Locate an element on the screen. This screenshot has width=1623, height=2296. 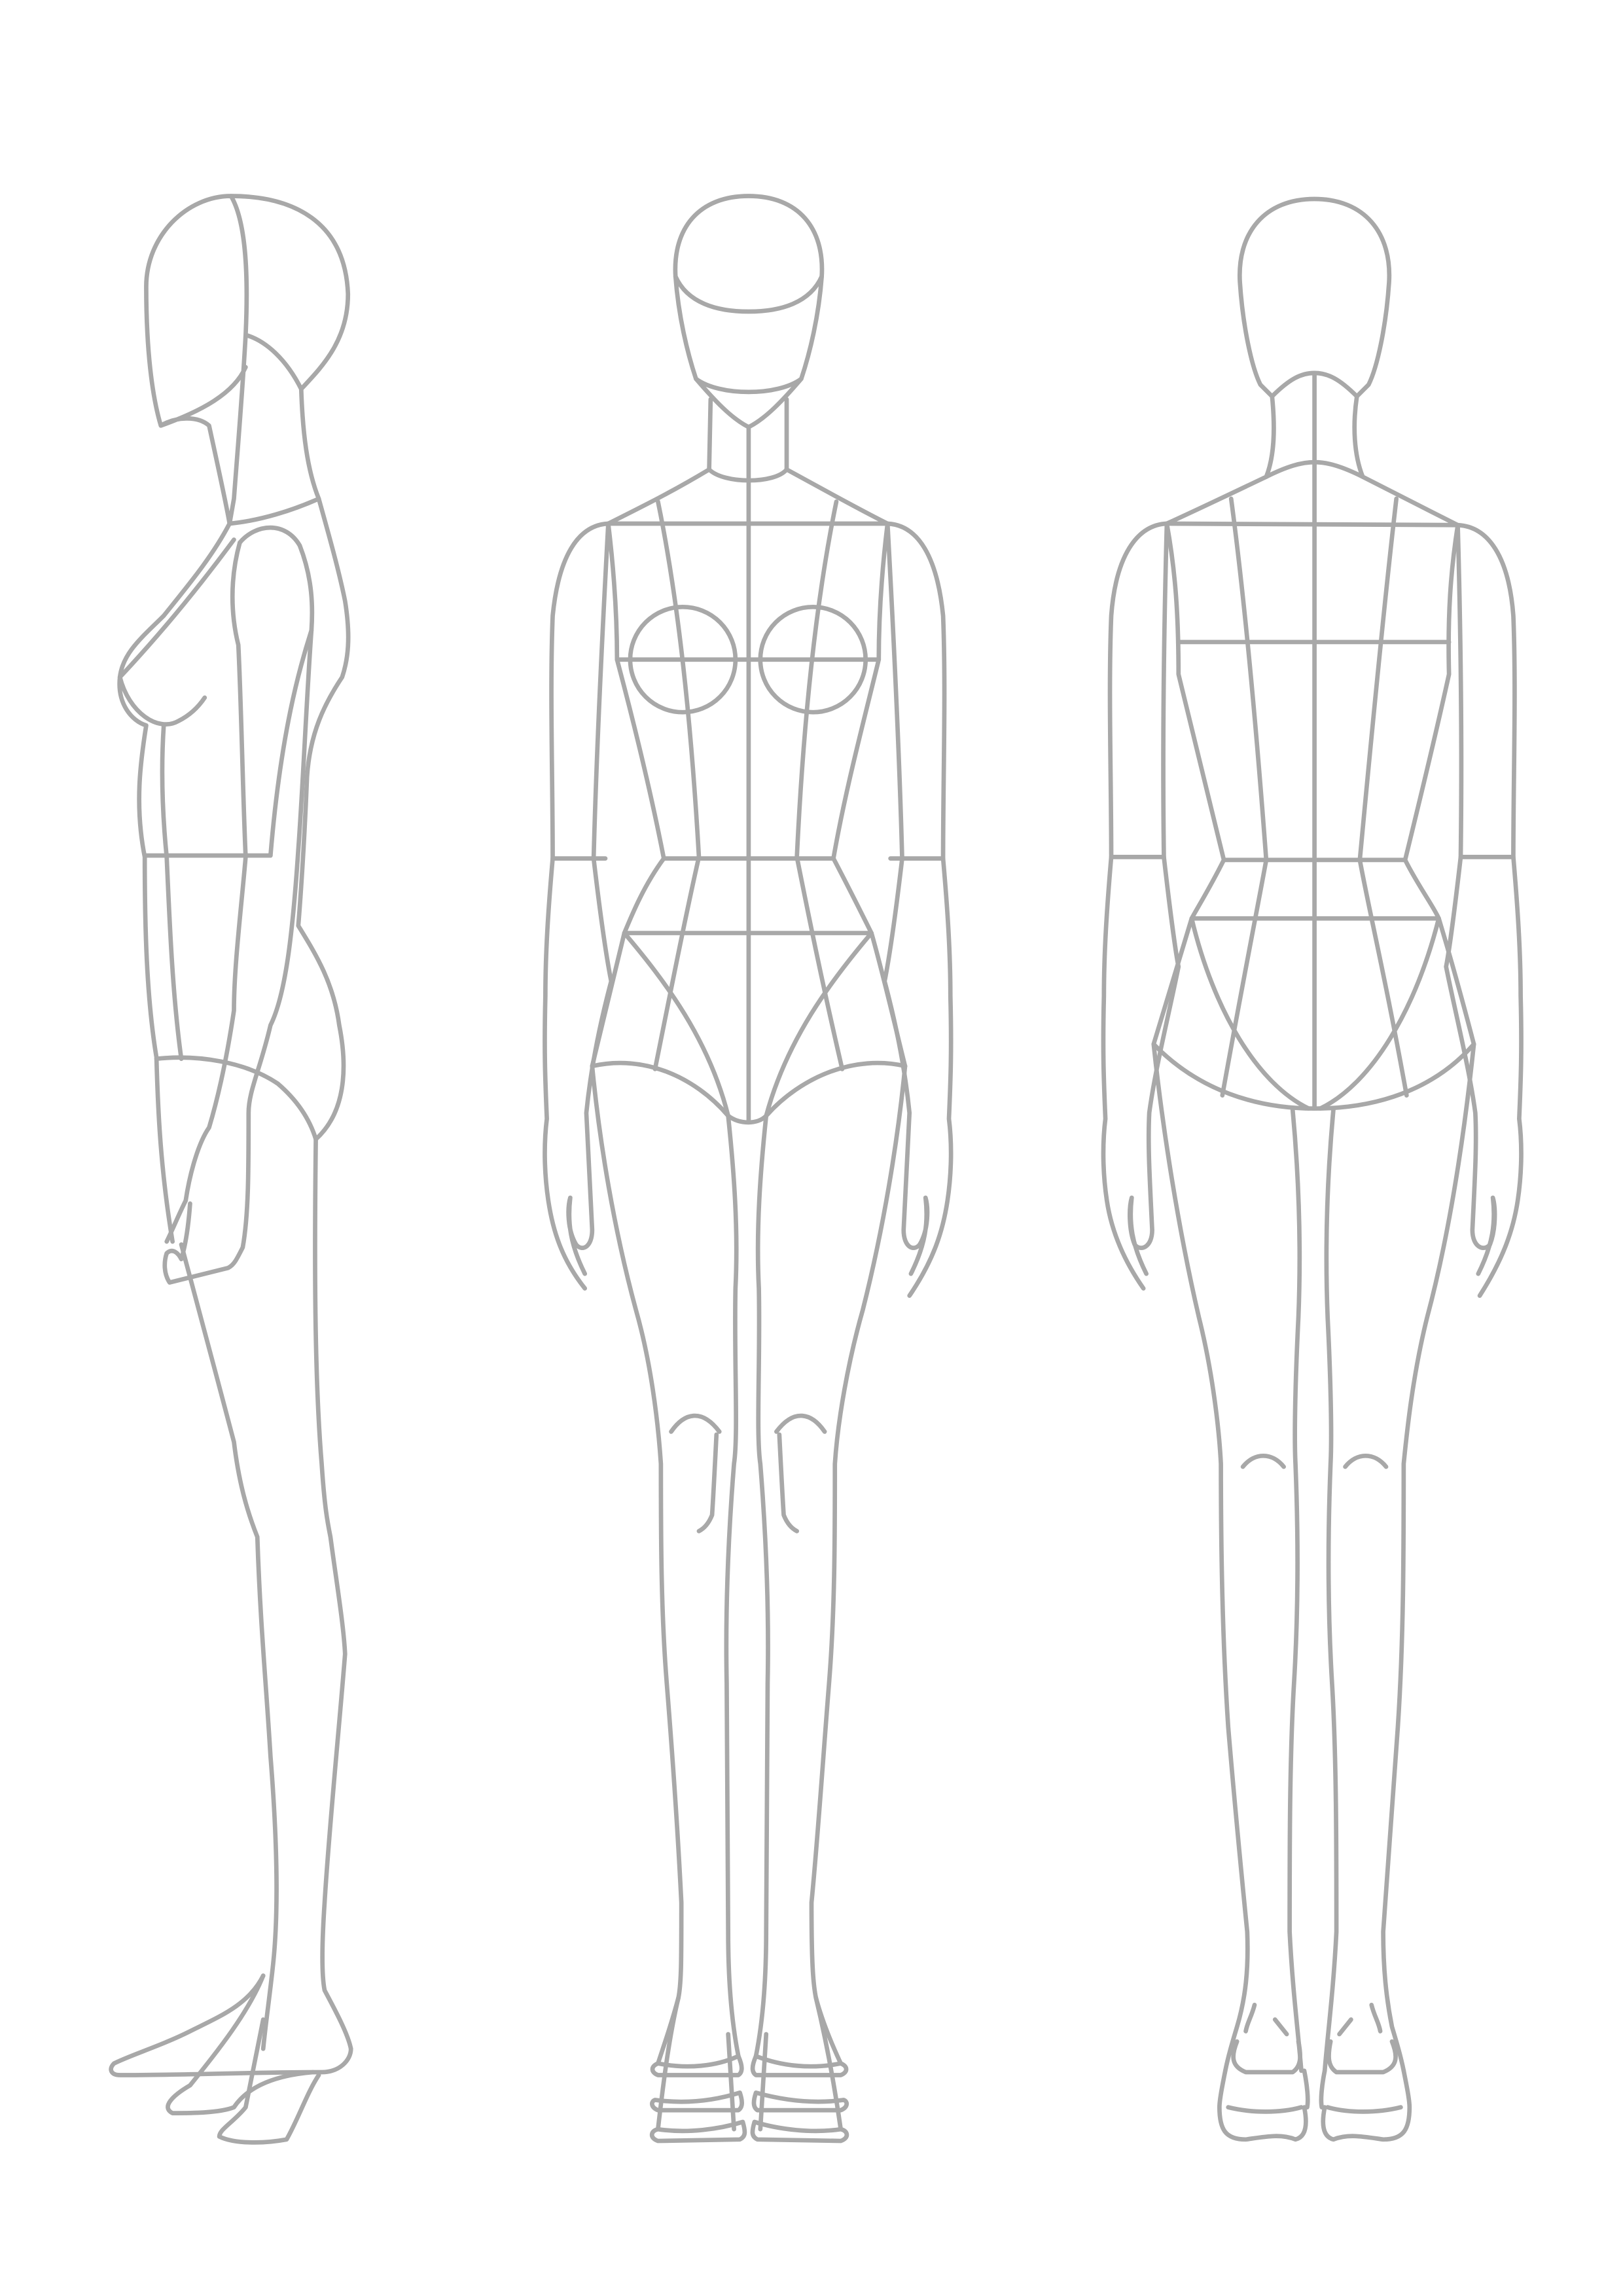
side-back is located at coordinates (323, 819).